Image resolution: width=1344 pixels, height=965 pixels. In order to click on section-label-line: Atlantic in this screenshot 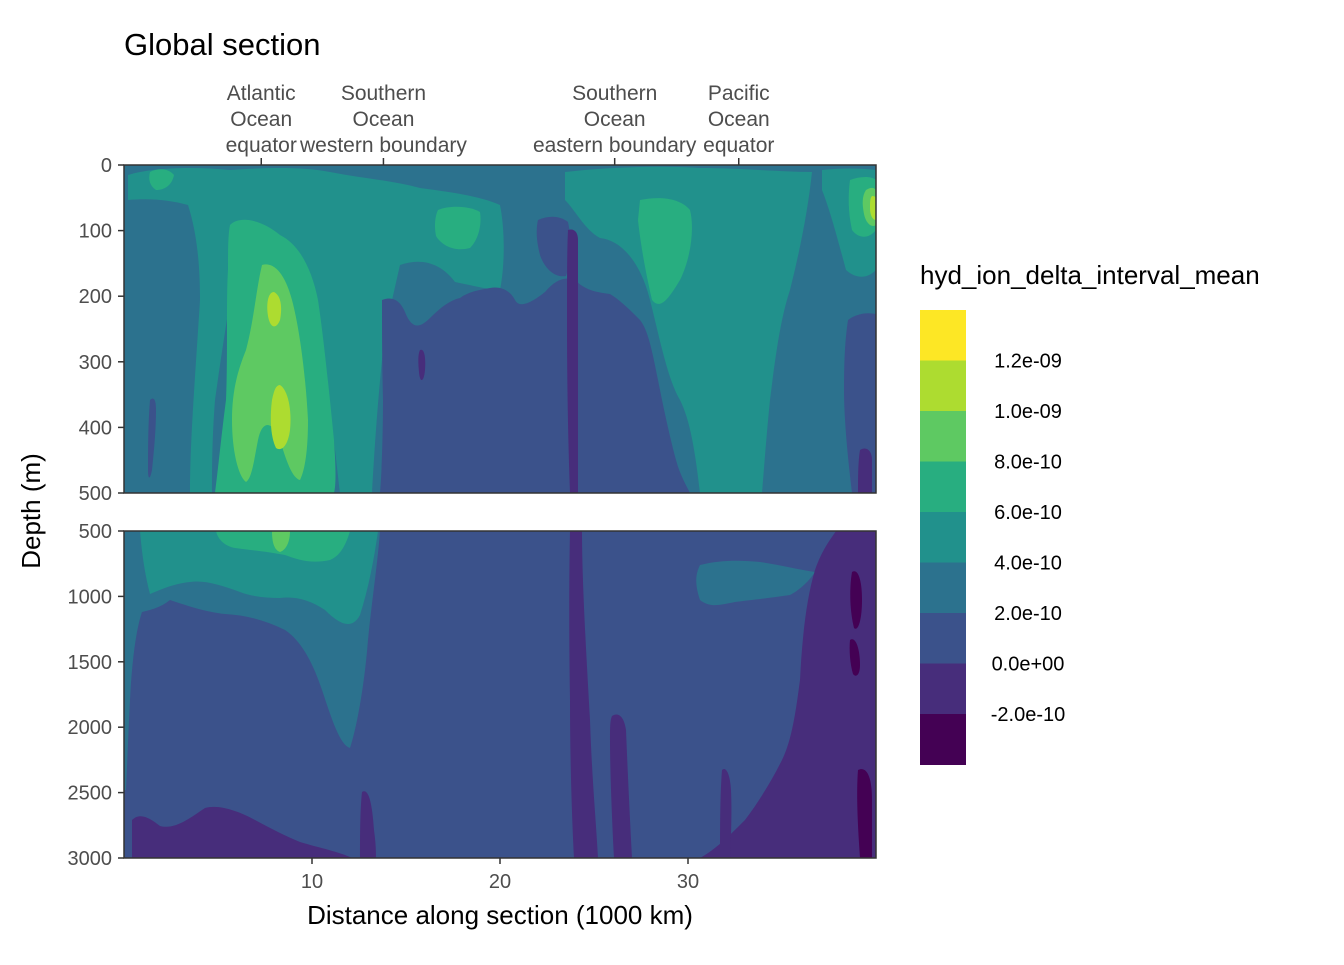, I will do `click(261, 93)`.